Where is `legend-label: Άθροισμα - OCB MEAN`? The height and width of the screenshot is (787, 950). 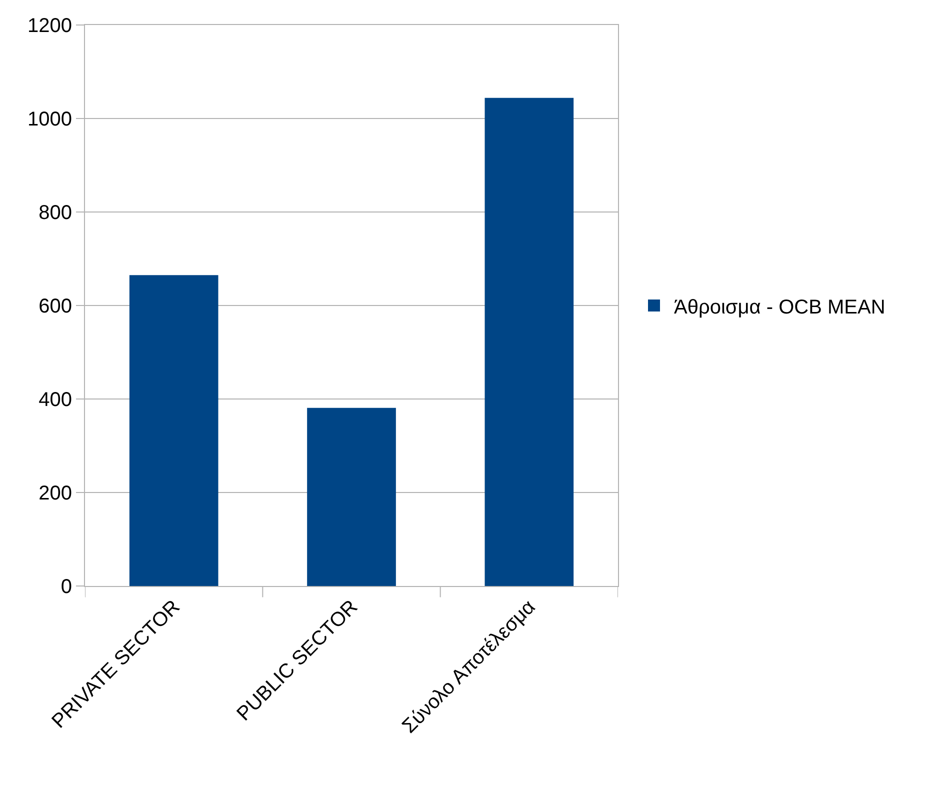
legend-label: Άθροισμα - OCB MEAN is located at coordinates (780, 307).